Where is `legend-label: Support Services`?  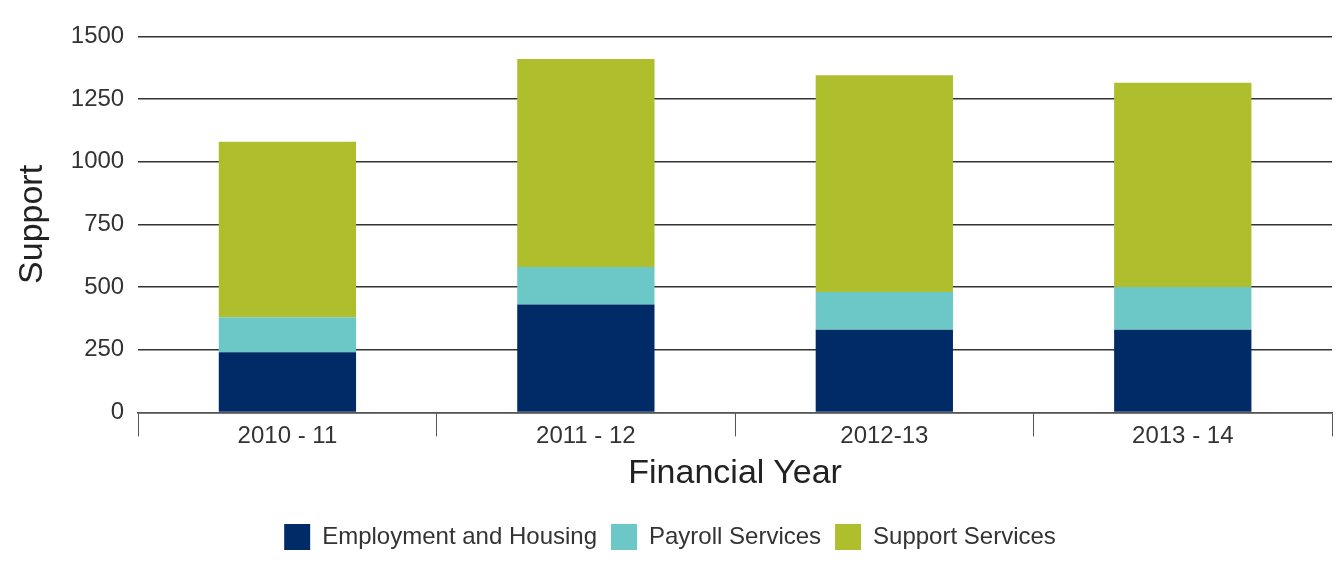 legend-label: Support Services is located at coordinates (964, 535).